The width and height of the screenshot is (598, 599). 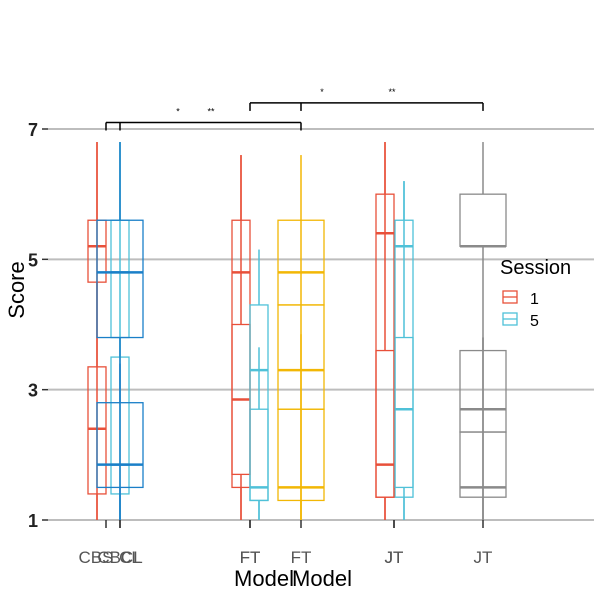 I want to click on legend: Session 1 5, so click(x=535, y=293).